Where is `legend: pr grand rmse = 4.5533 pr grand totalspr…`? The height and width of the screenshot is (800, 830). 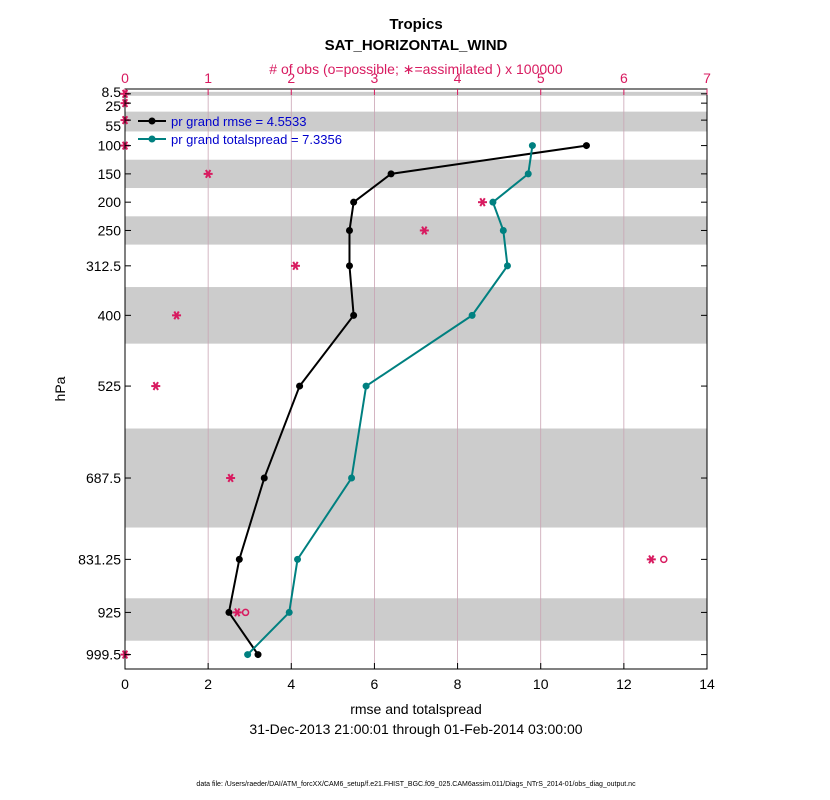 legend: pr grand rmse = 4.5533 pr grand totalspr… is located at coordinates (240, 130).